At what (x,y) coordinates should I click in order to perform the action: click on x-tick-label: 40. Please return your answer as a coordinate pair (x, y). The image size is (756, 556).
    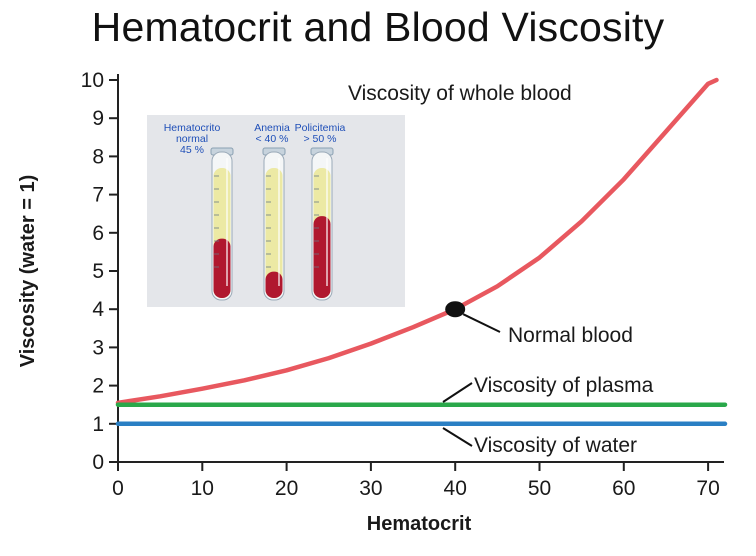
    Looking at the image, I should click on (455, 488).